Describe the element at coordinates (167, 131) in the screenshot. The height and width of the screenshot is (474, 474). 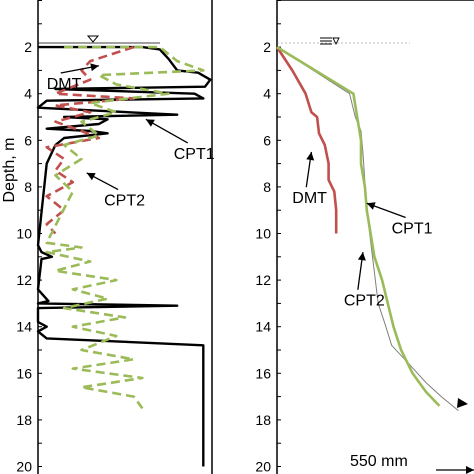
I see `annotation-arrow` at that location.